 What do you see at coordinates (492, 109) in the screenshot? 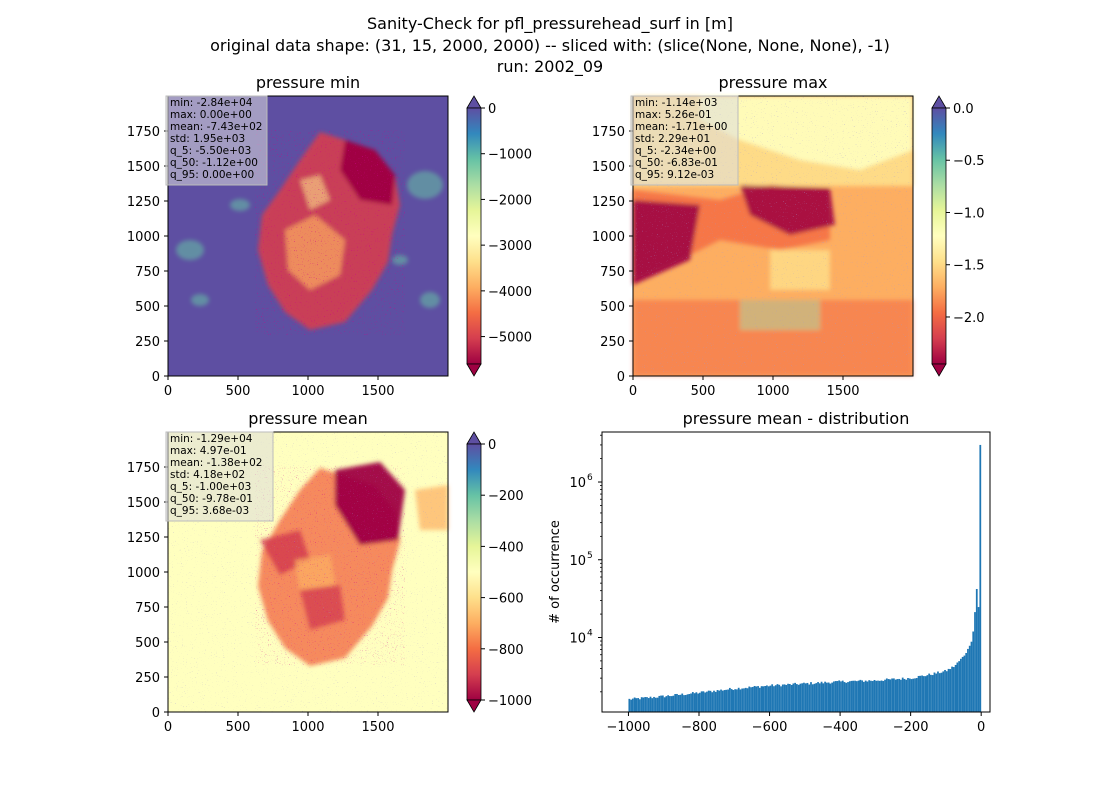
I see `colorbar-tick-label: 0` at bounding box center [492, 109].